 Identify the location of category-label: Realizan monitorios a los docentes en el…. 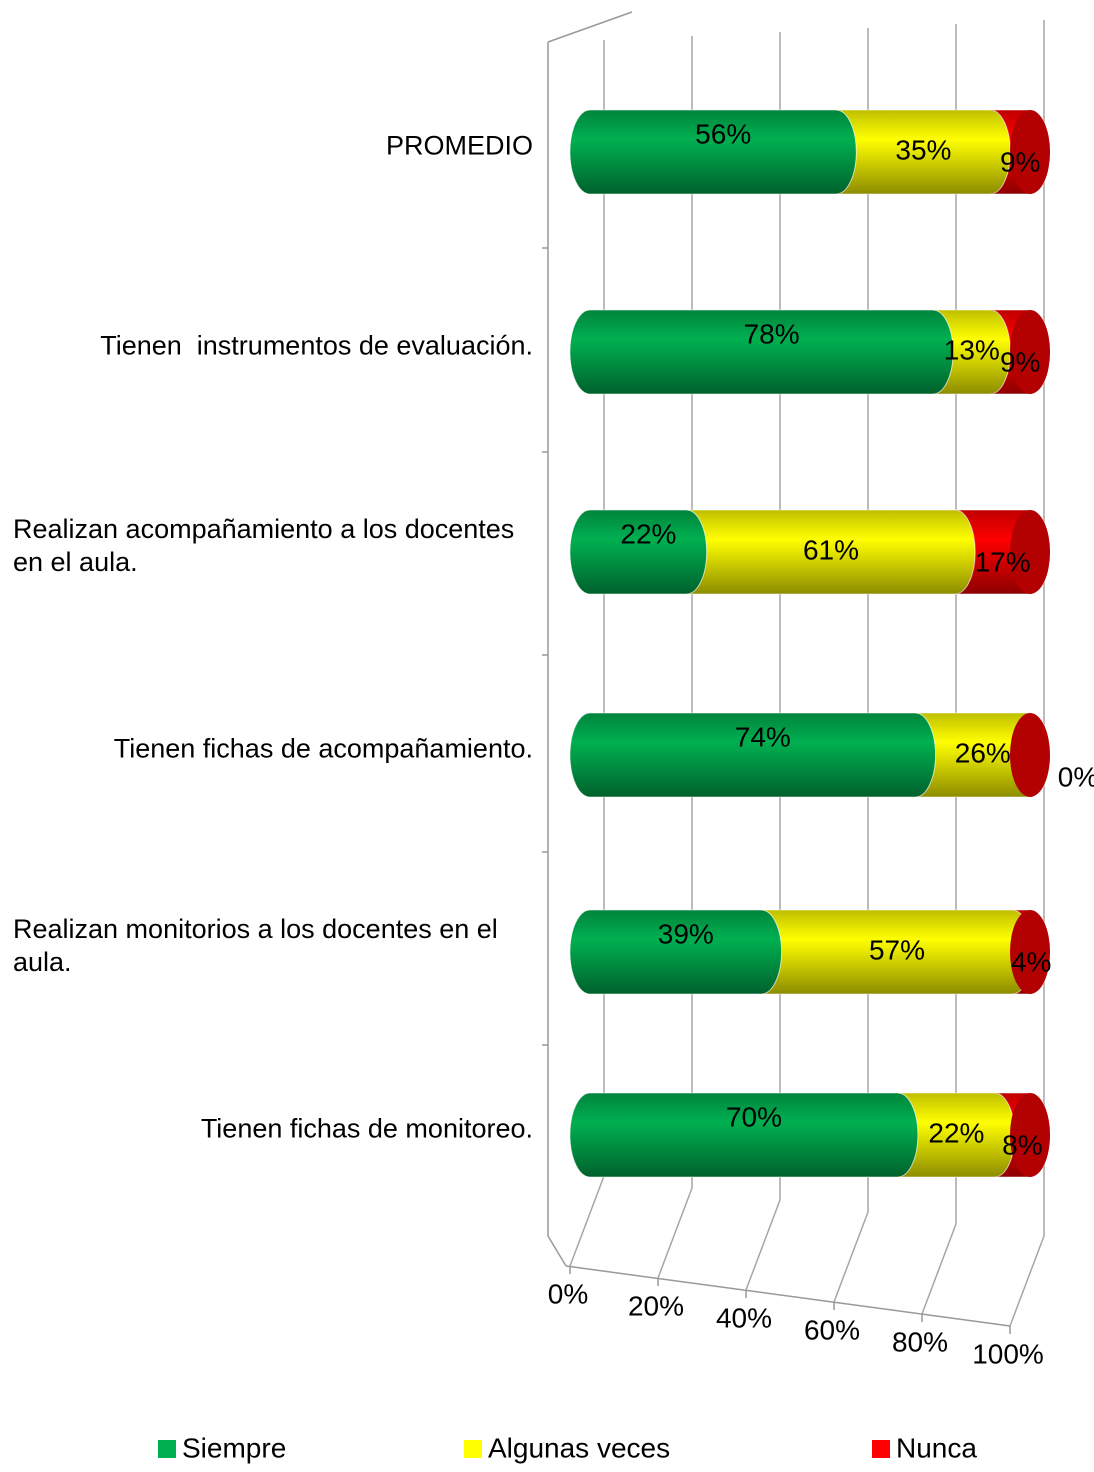
(259, 945).